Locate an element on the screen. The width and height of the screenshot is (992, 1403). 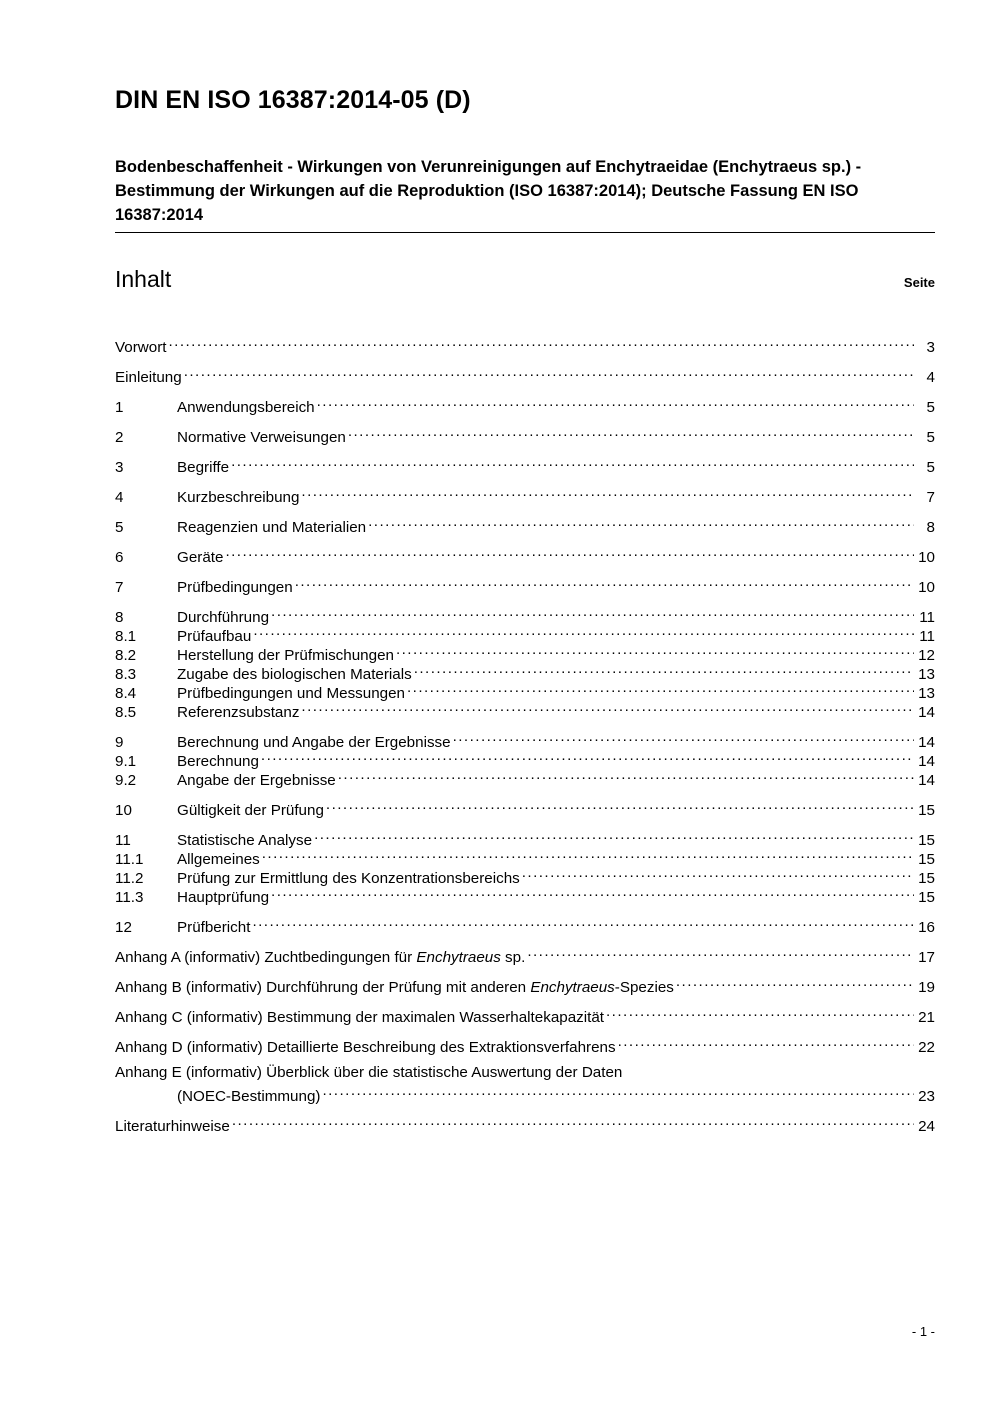
toc-entry-label: Vorwort is located at coordinates (141, 347).